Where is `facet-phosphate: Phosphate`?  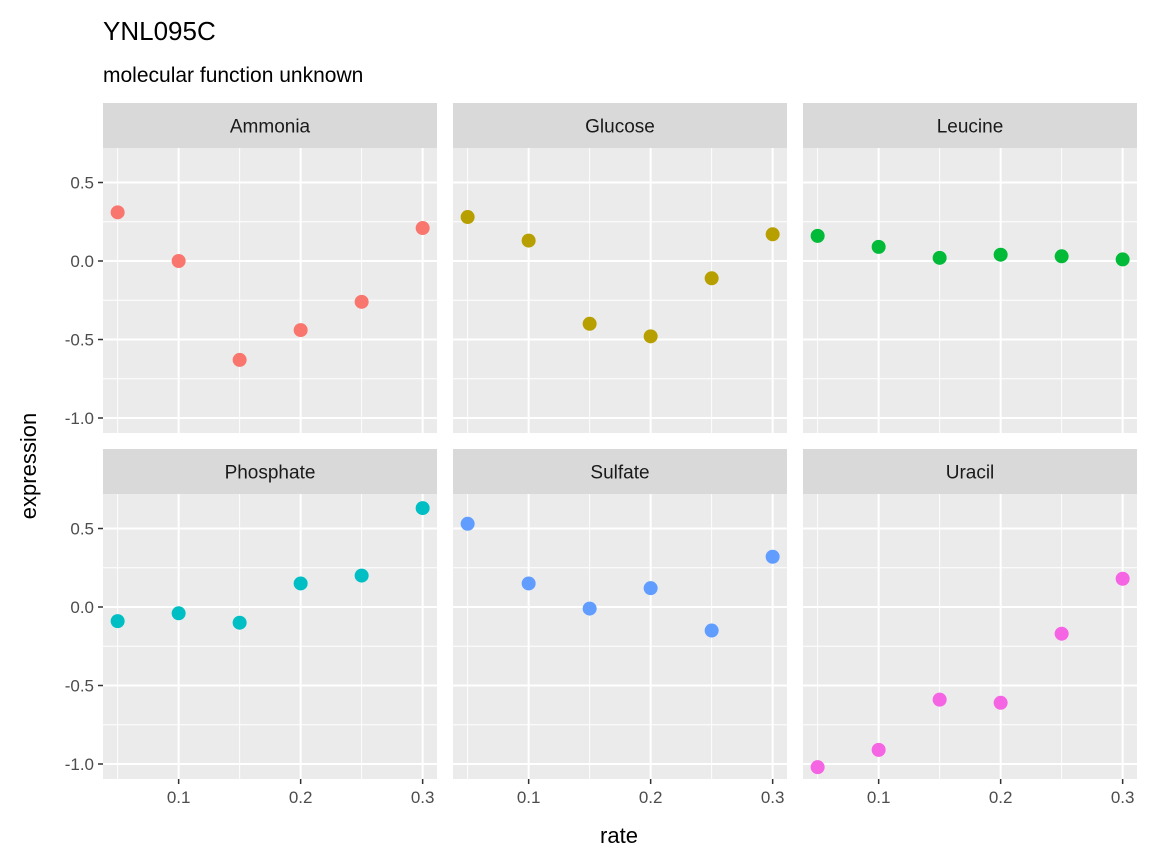
facet-phosphate: Phosphate is located at coordinates (270, 614).